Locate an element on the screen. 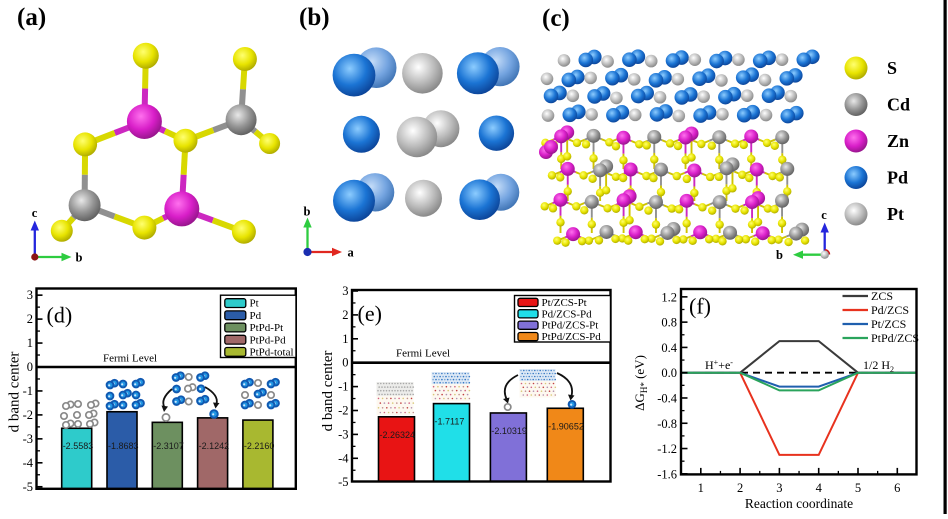 Image resolution: width=948 pixels, height=519 pixels. svg-text: -1.2 is located at coordinates (667, 449).